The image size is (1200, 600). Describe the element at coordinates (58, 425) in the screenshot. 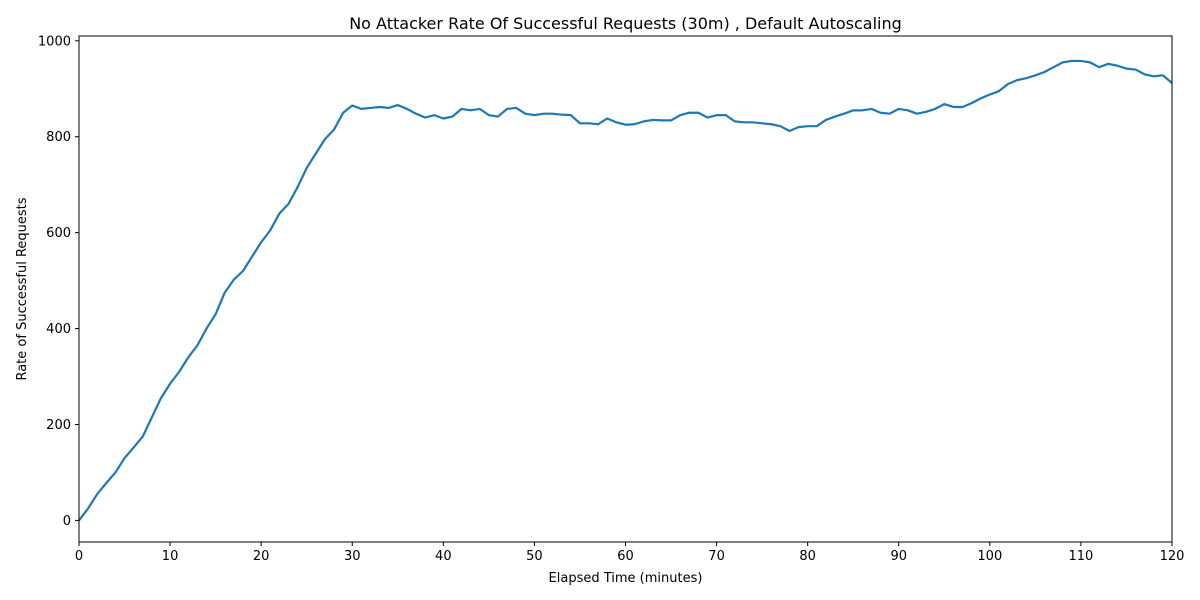

I see `y-tick-label: 200` at that location.